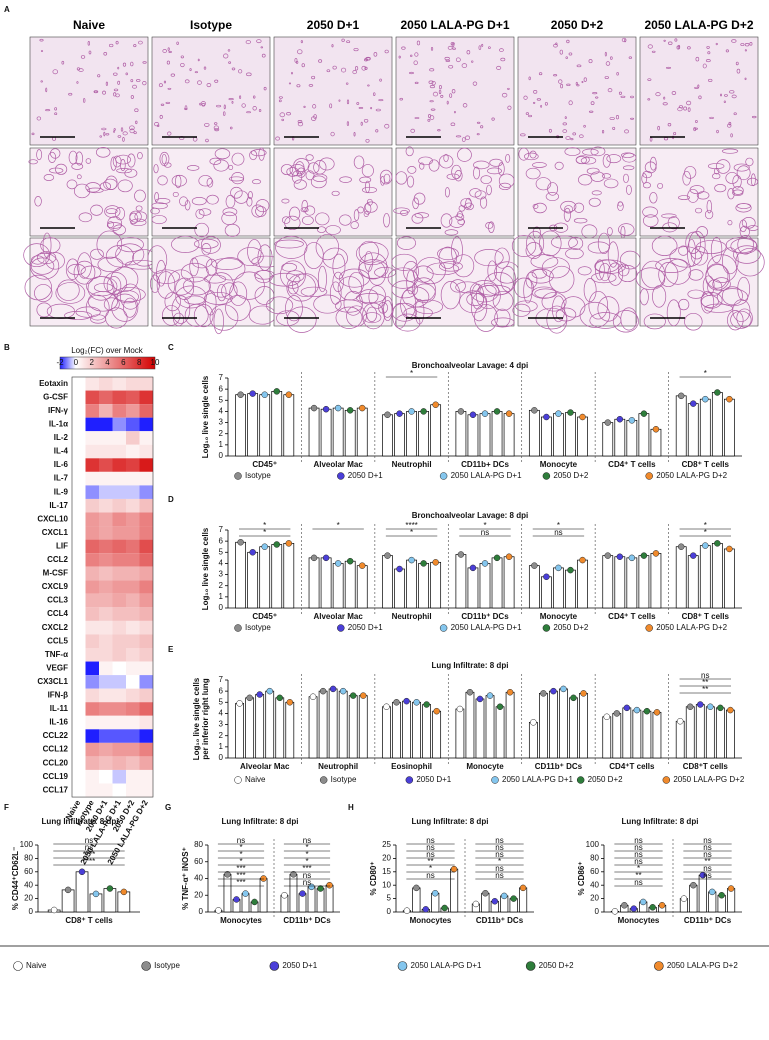 The image size is (769, 1040). Describe the element at coordinates (56, 735) in the screenshot. I see `row-label: CCL22` at that location.